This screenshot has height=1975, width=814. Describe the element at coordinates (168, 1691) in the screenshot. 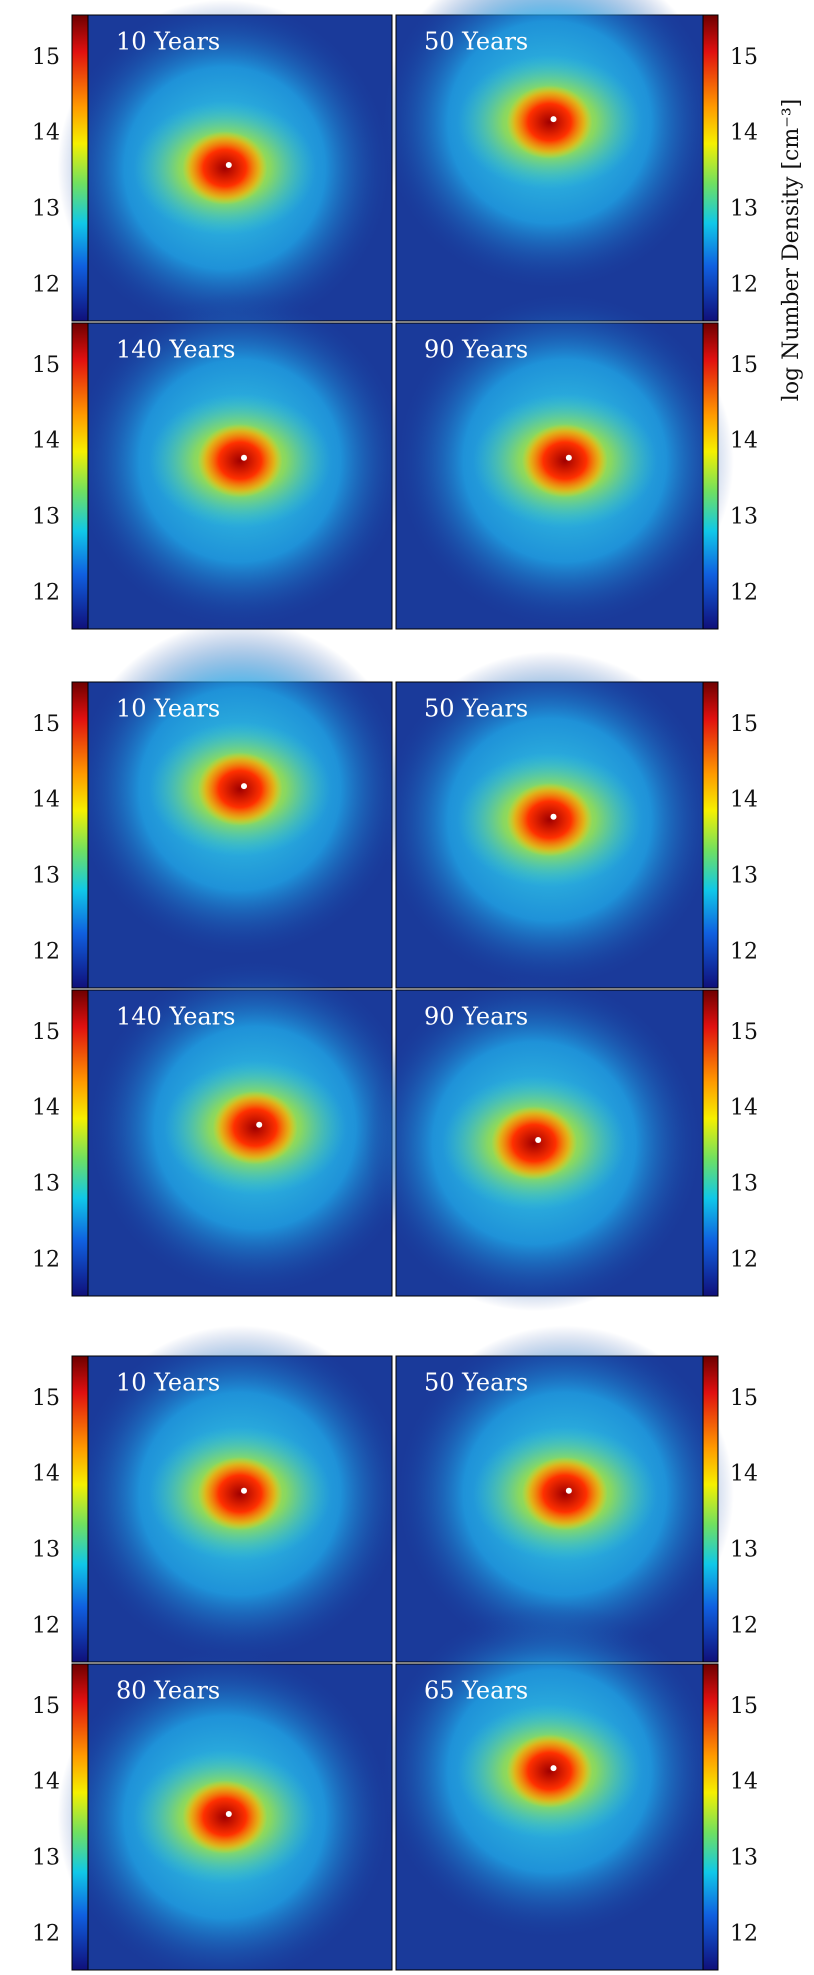

I see `panel-label: 80 Years` at that location.